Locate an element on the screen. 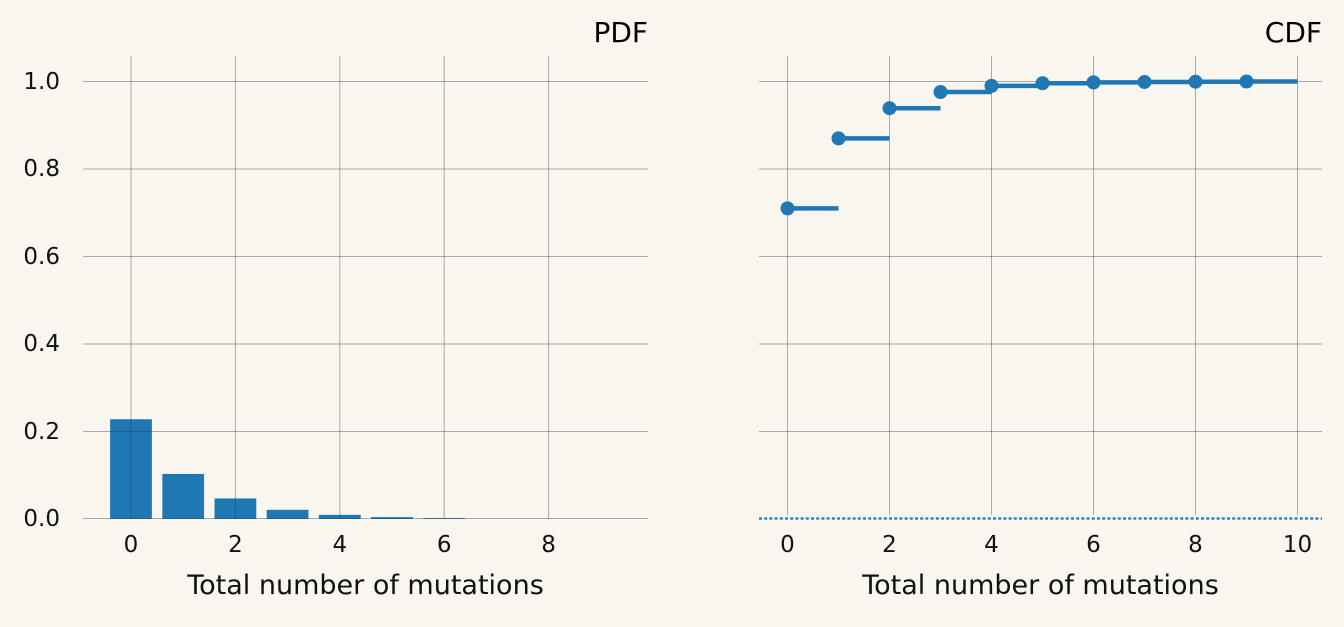 This screenshot has height=627, width=1344. x-tick-label: 10 is located at coordinates (1297, 545).